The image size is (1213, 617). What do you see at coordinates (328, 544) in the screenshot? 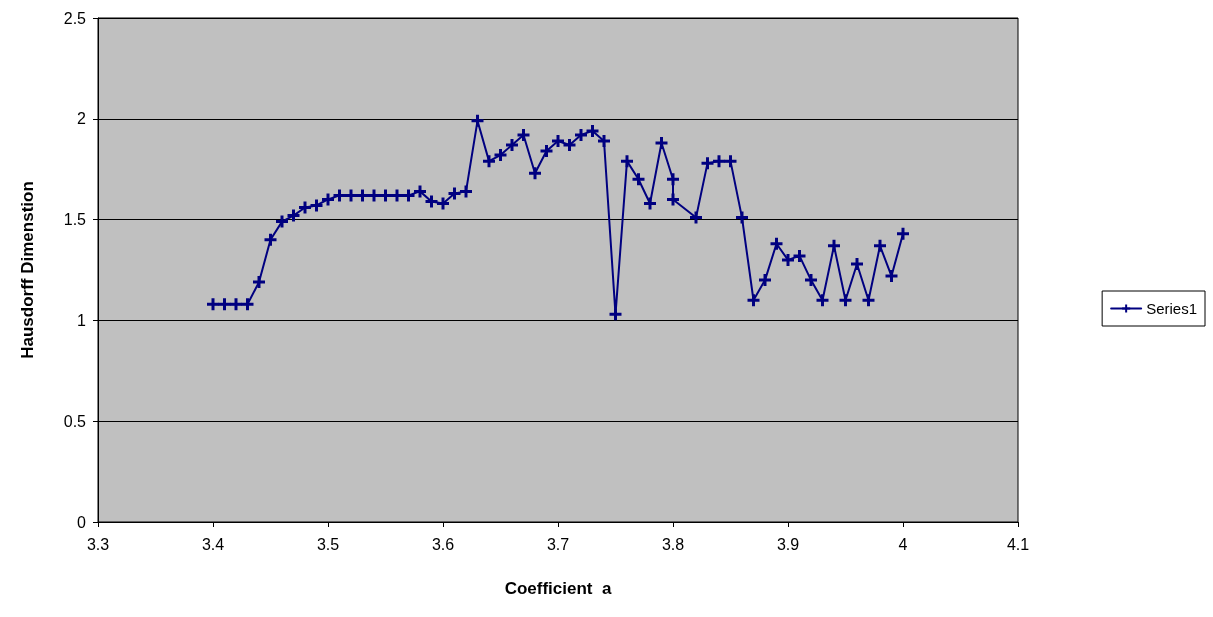
I see `x-tick-label: 3.5` at bounding box center [328, 544].